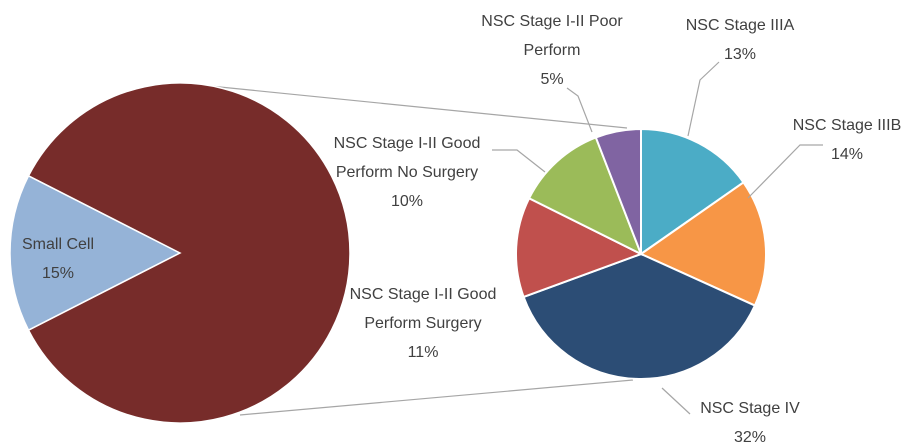  Describe the element at coordinates (847, 125) in the screenshot. I see `label-category: NSC Stage IIIB` at that location.